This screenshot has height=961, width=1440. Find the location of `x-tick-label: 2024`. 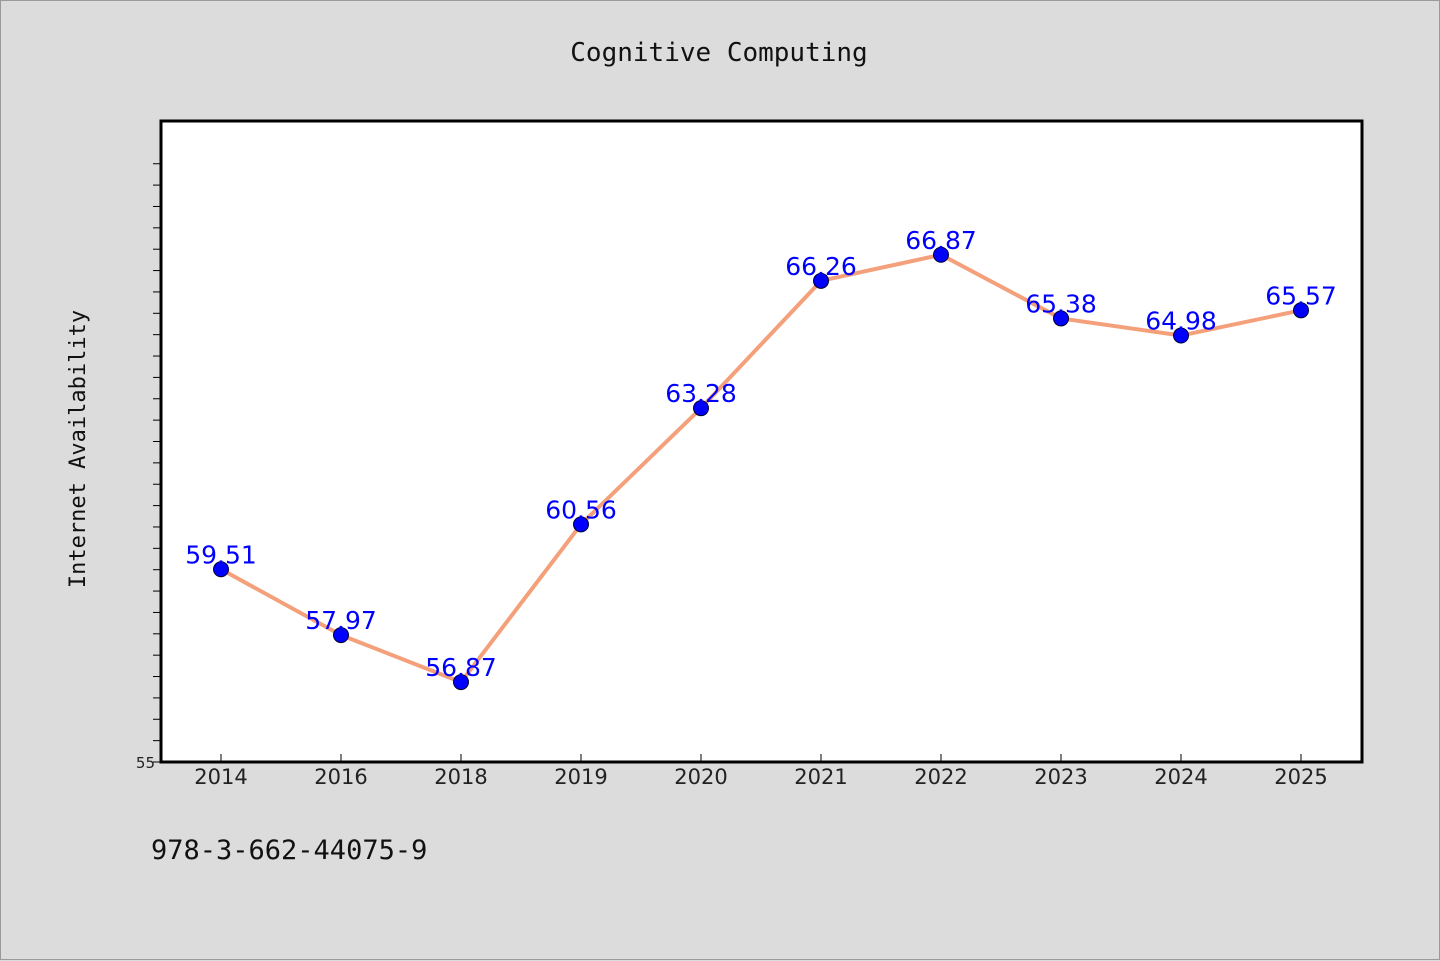

x-tick-label: 2024 is located at coordinates (1180, 777).